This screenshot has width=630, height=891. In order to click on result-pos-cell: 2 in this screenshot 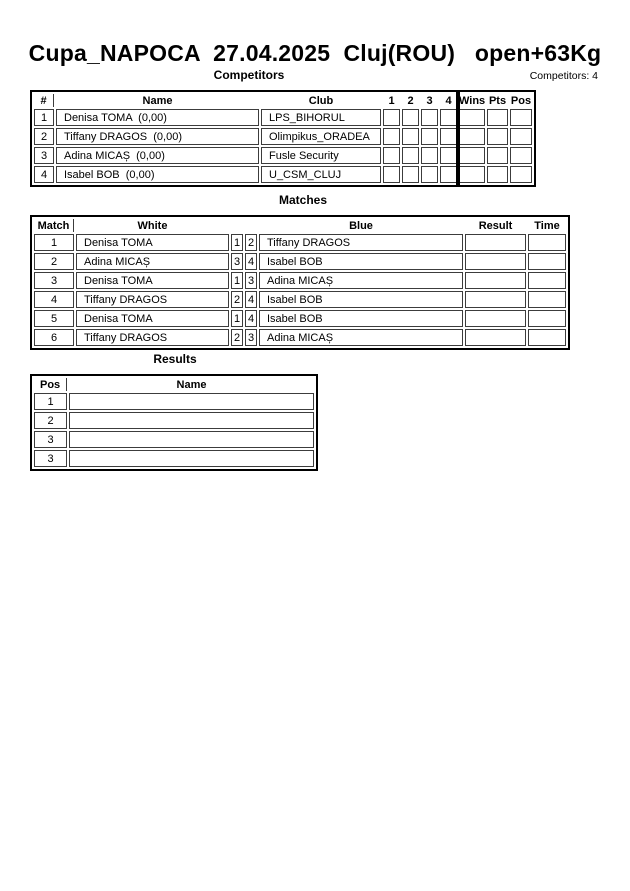, I will do `click(50, 420)`.